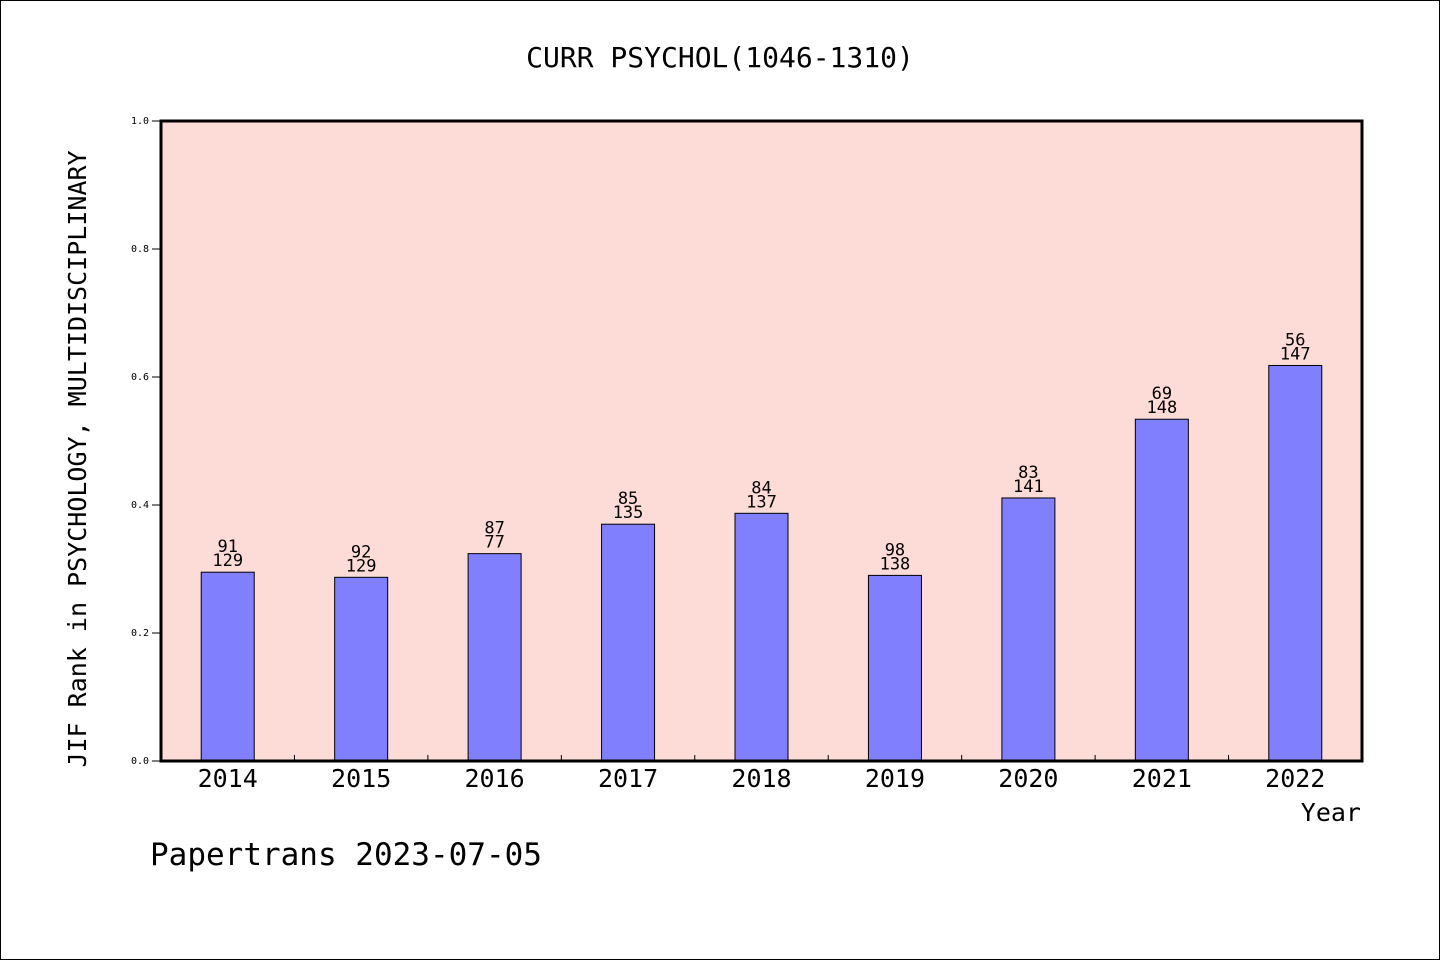  Describe the element at coordinates (494, 529) in the screenshot. I see `bar-label-top-2016: 87` at that location.